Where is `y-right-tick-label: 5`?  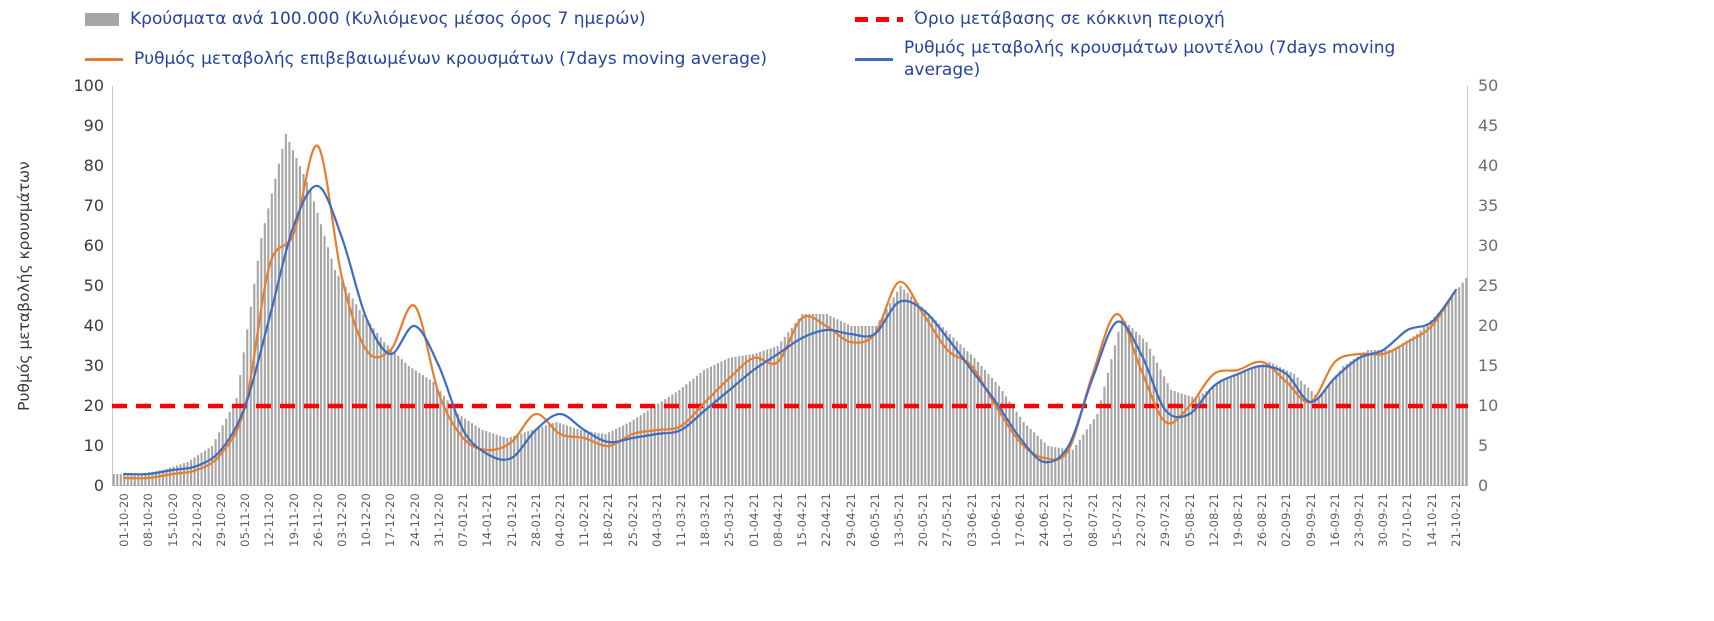 y-right-tick-label: 5 is located at coordinates (1483, 445).